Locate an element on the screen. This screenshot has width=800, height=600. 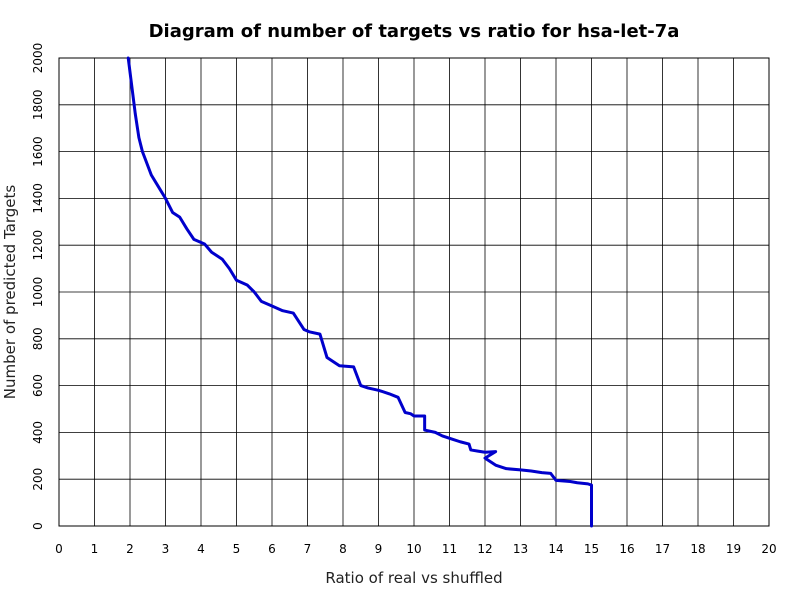
y-tick-label: 200 is located at coordinates (38, 479).